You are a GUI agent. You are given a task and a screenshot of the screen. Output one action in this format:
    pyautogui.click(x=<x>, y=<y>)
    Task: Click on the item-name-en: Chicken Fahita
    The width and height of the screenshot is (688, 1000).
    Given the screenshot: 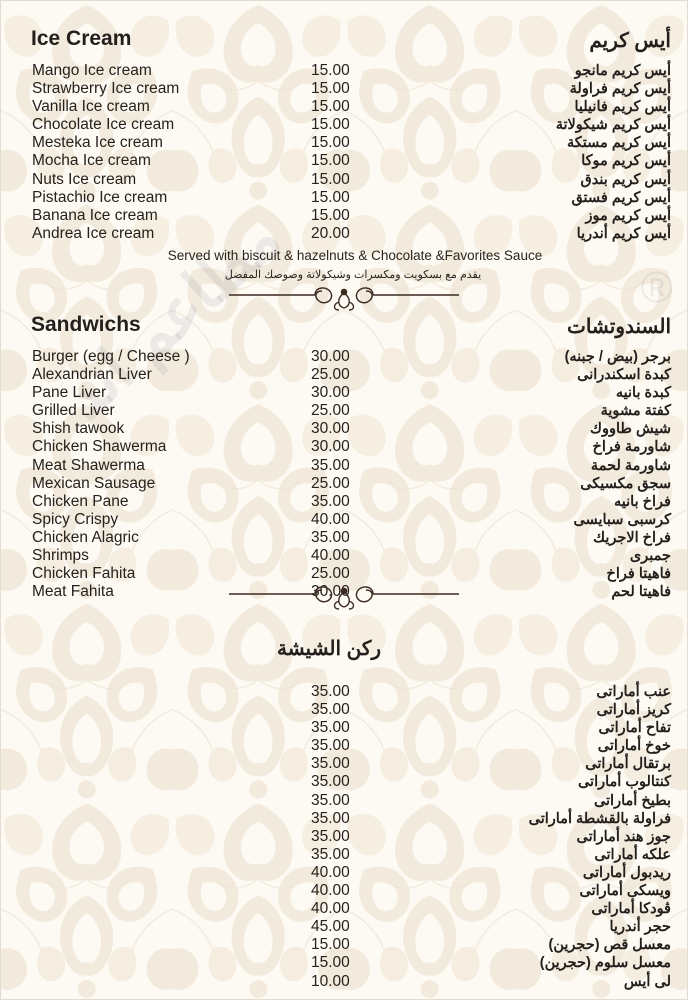 What is the action you would take?
    pyautogui.click(x=84, y=574)
    